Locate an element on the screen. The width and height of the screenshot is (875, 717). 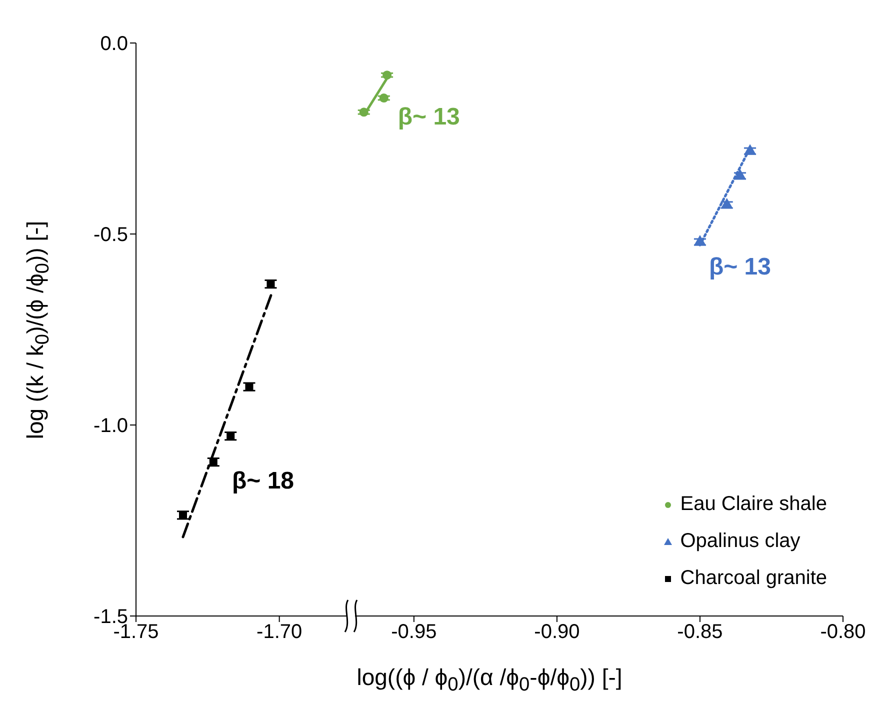
x-axis-title: log((ϕ / ϕ$_{0}$)/(α /ϕ$_{0}$-ϕ/ϕ$_{0}$)) [-] is located at coordinates (490, 680).